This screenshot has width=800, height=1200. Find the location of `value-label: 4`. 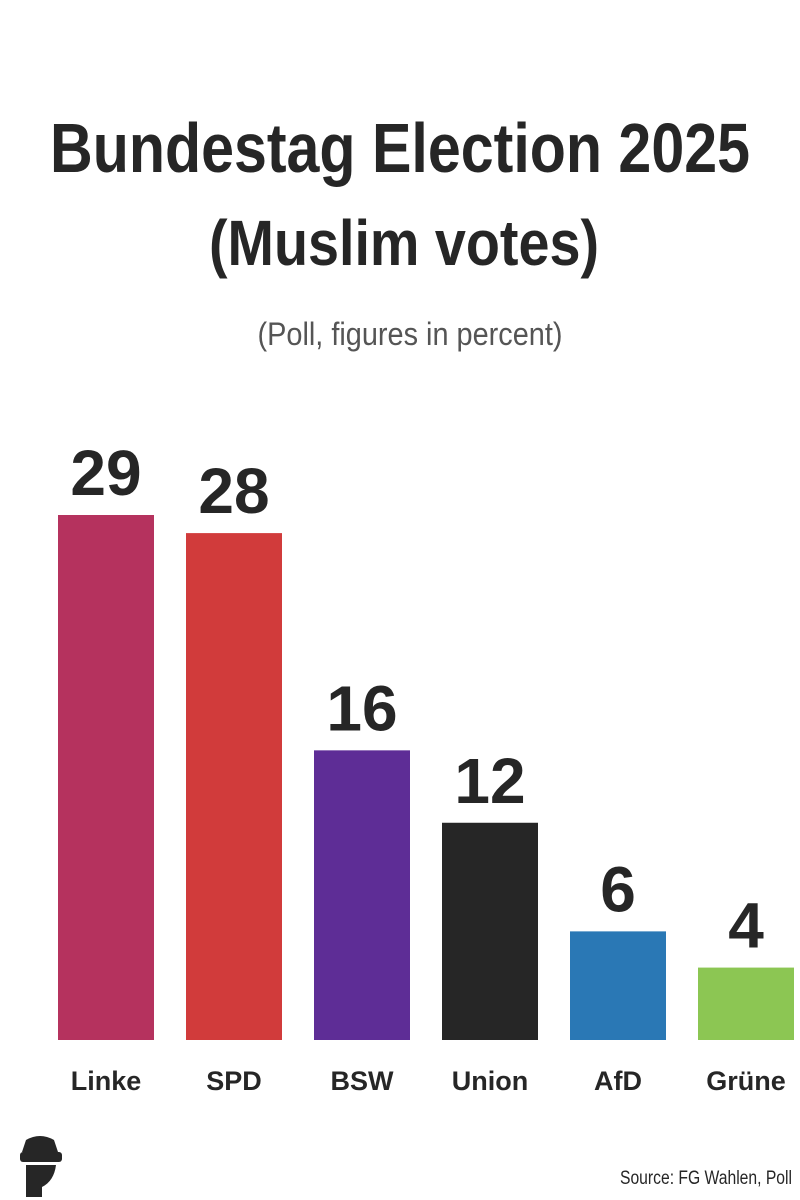

value-label: 4 is located at coordinates (746, 926).